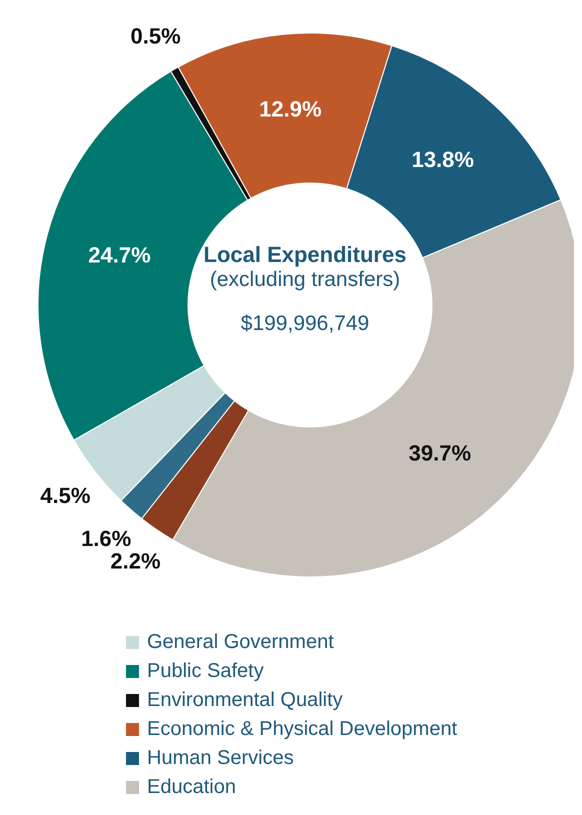  What do you see at coordinates (245, 700) in the screenshot?
I see `legend-label: Environmental Quality` at bounding box center [245, 700].